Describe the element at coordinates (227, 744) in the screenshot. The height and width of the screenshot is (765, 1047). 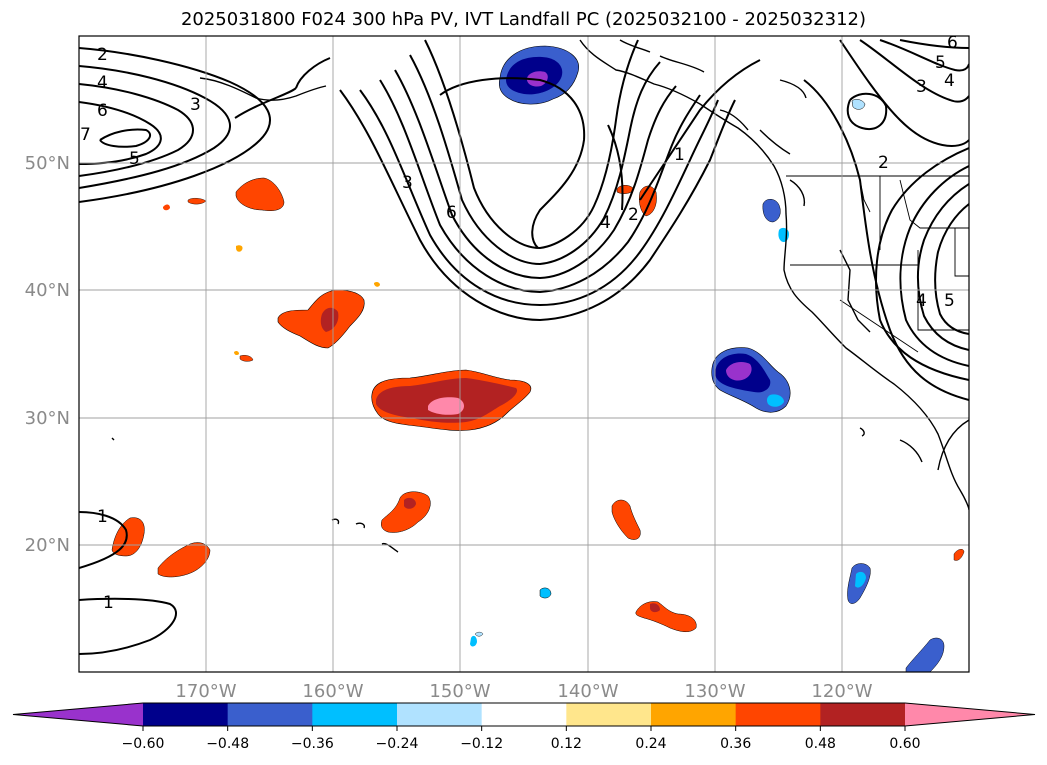
I see `colorbar-tick-label: −0.48` at that location.